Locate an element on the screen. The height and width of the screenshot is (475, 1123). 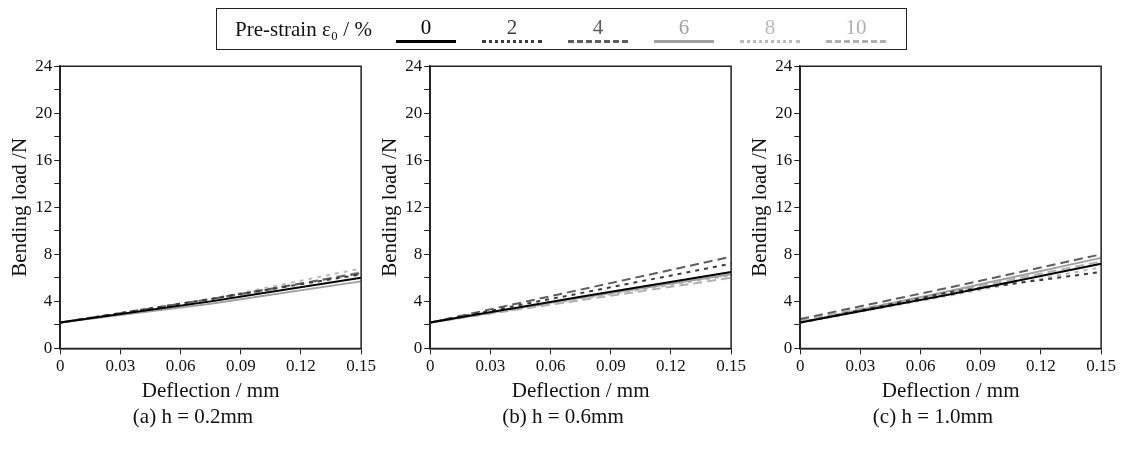
legend-title: Pre-strain ε₀ / % is located at coordinates (303, 29).